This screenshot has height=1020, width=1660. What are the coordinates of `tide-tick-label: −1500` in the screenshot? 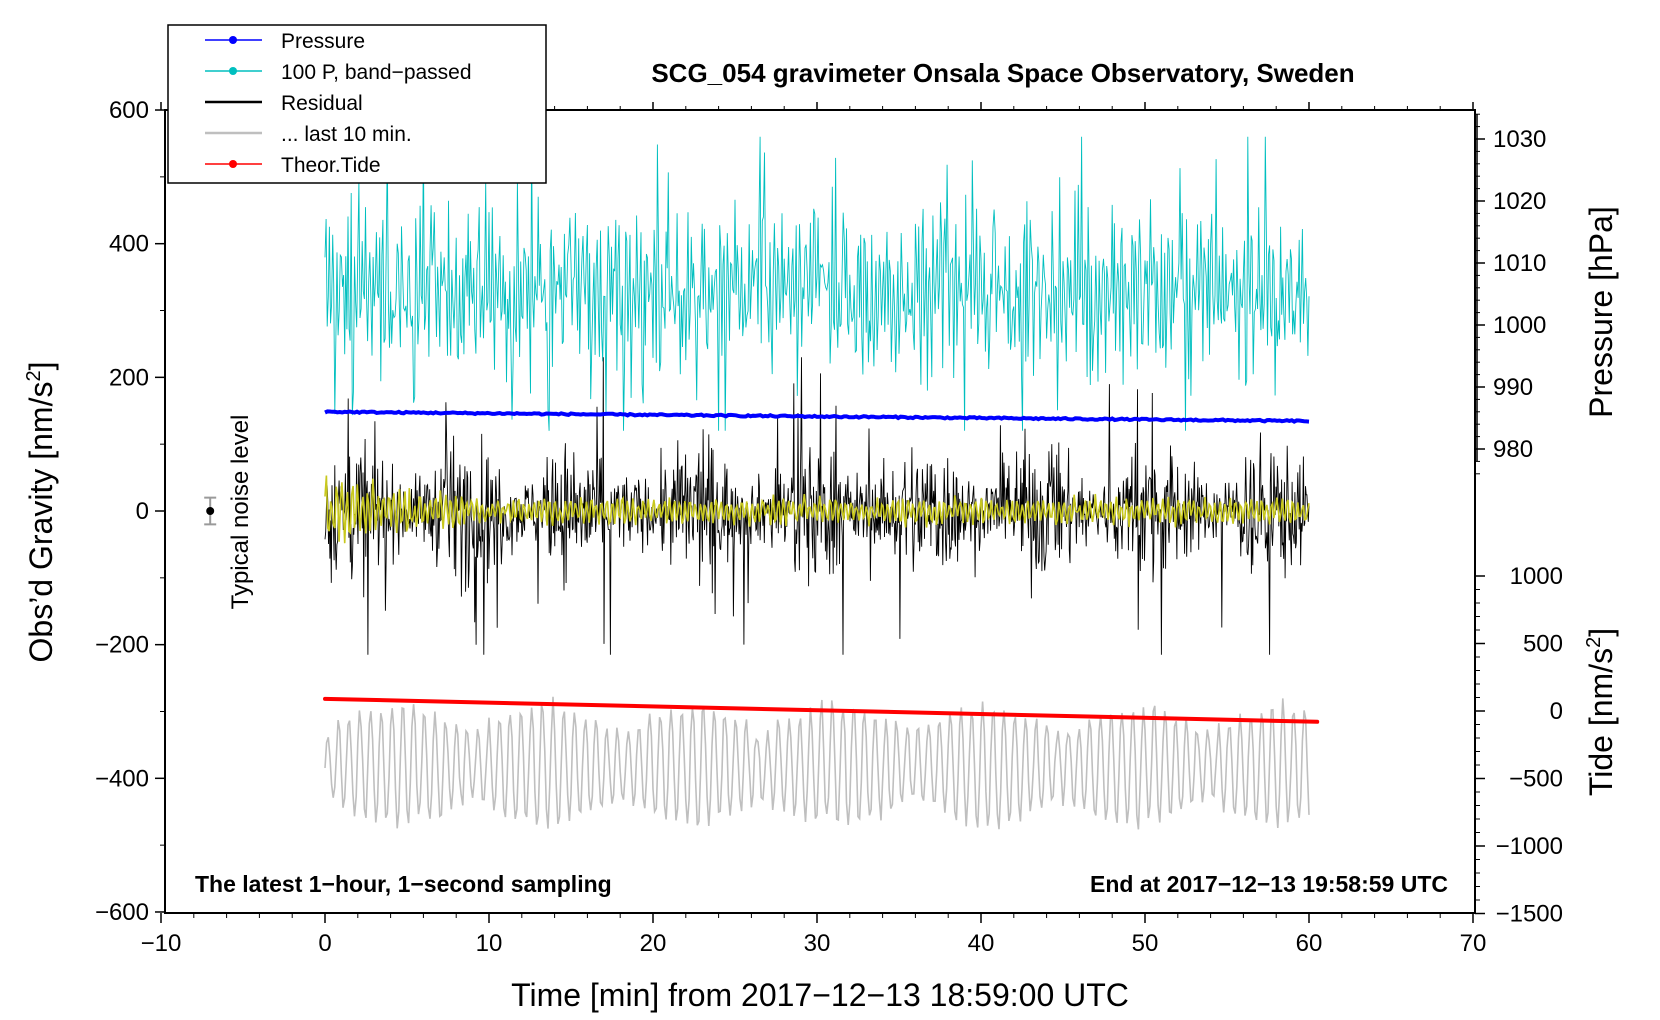 It's located at (1529, 914).